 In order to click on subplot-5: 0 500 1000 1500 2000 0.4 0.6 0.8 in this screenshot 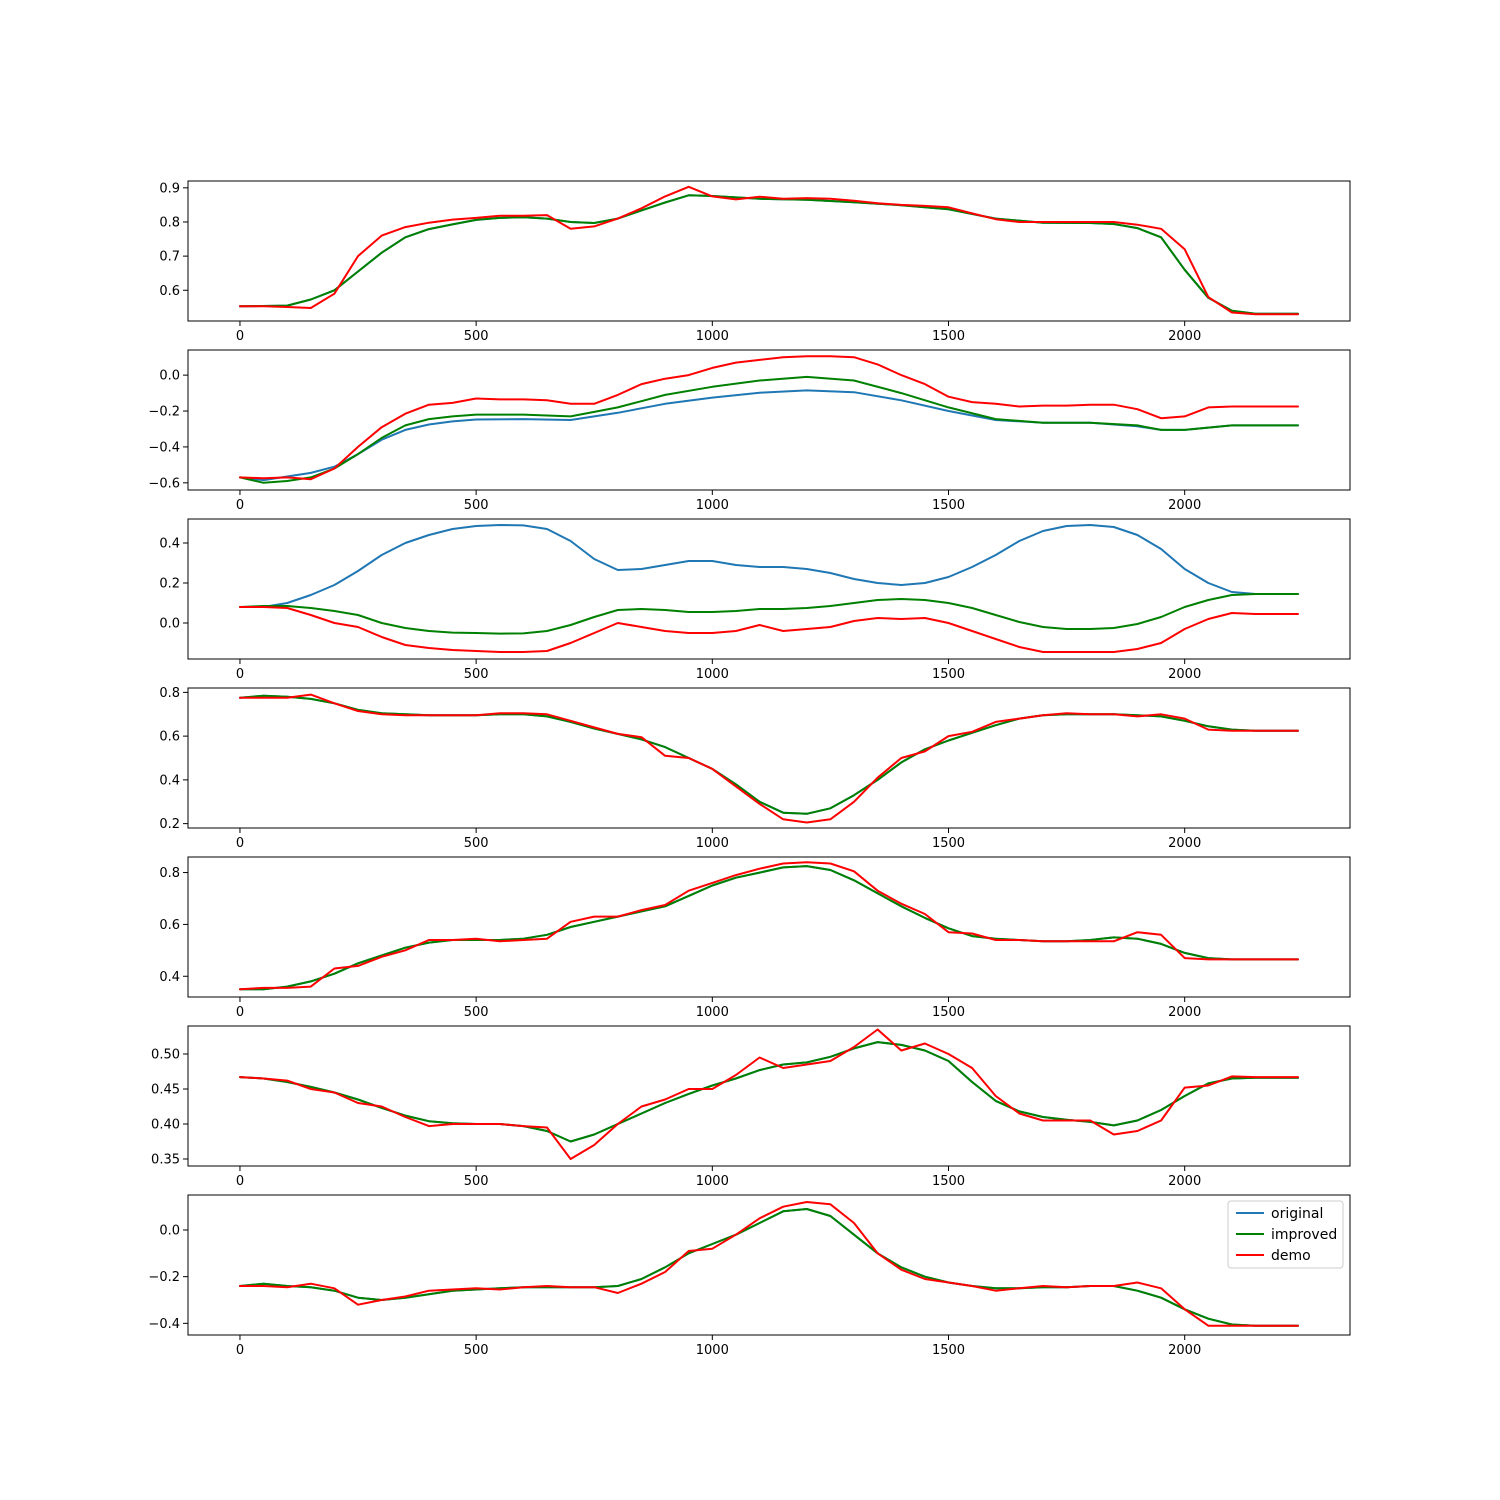, I will do `click(755, 938)`.